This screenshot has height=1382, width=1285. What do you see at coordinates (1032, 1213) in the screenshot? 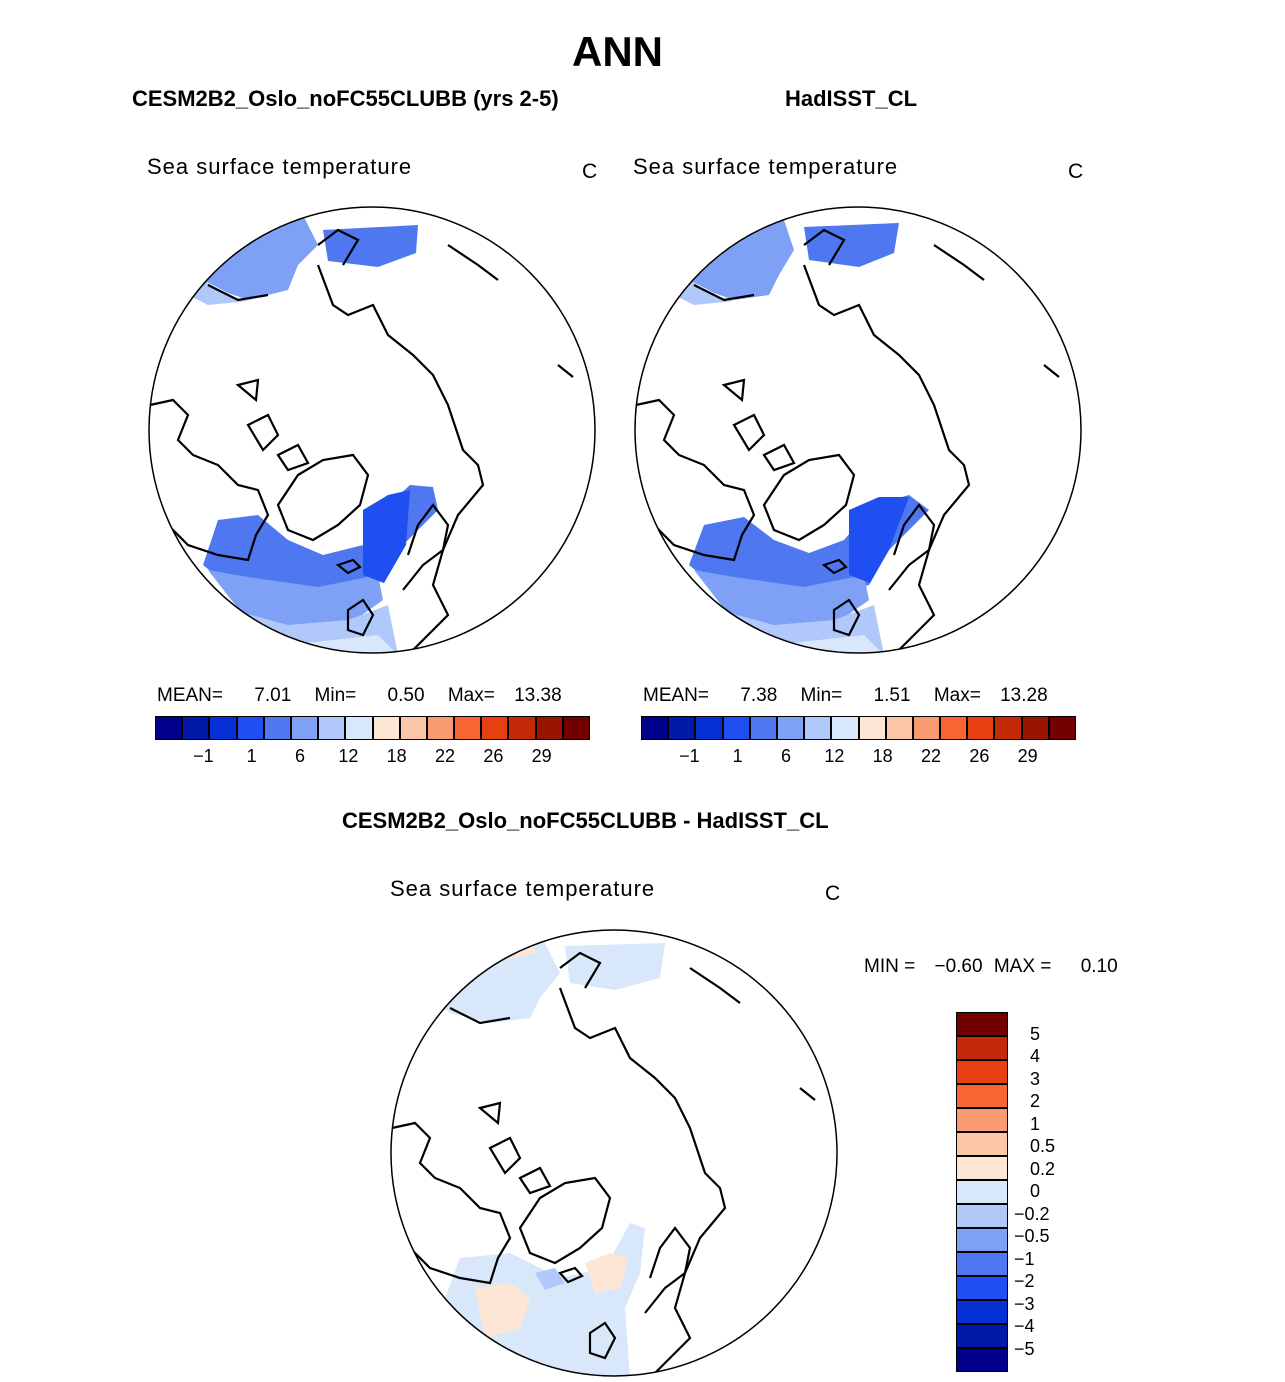
I see `diff-colorbar-label: −0.2` at bounding box center [1032, 1213].